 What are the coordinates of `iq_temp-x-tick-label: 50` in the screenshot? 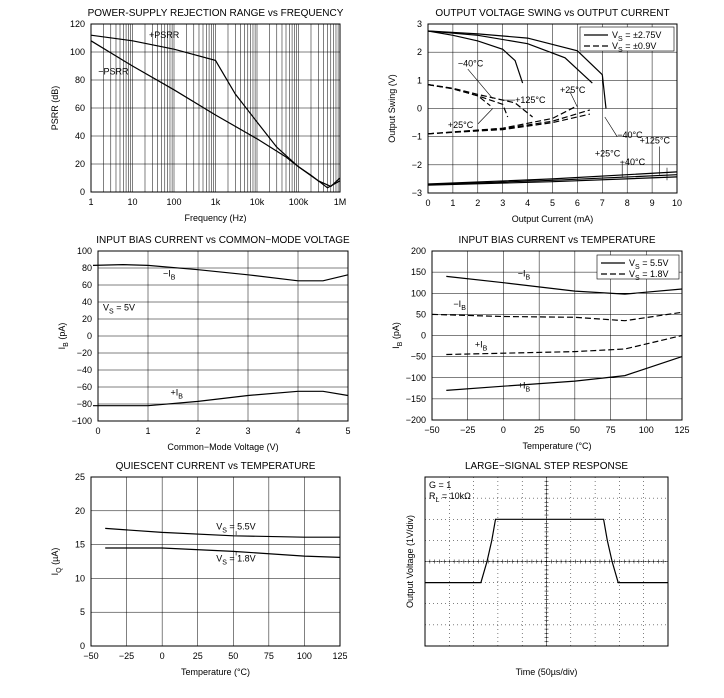 It's located at (233, 656).